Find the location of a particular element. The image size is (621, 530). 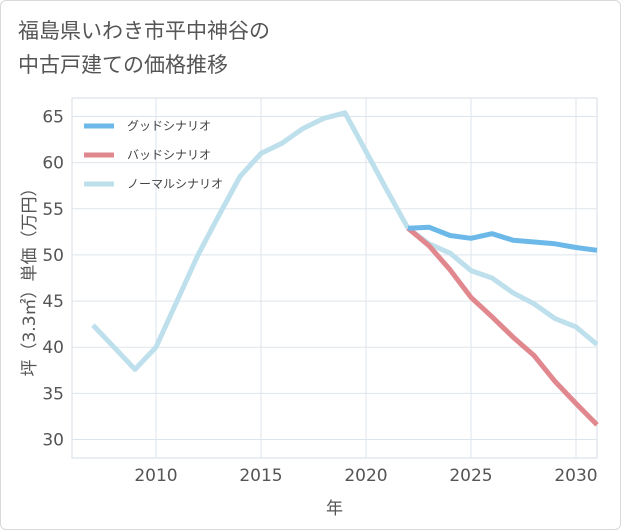

chart-title-line-2: 中古戸建ての価格推移 is located at coordinates (123, 65).